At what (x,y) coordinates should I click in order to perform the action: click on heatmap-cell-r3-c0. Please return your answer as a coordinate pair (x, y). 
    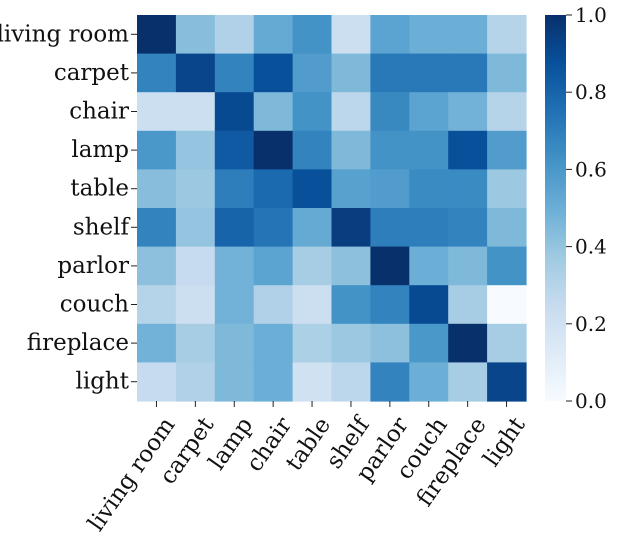
    Looking at the image, I should click on (157, 150).